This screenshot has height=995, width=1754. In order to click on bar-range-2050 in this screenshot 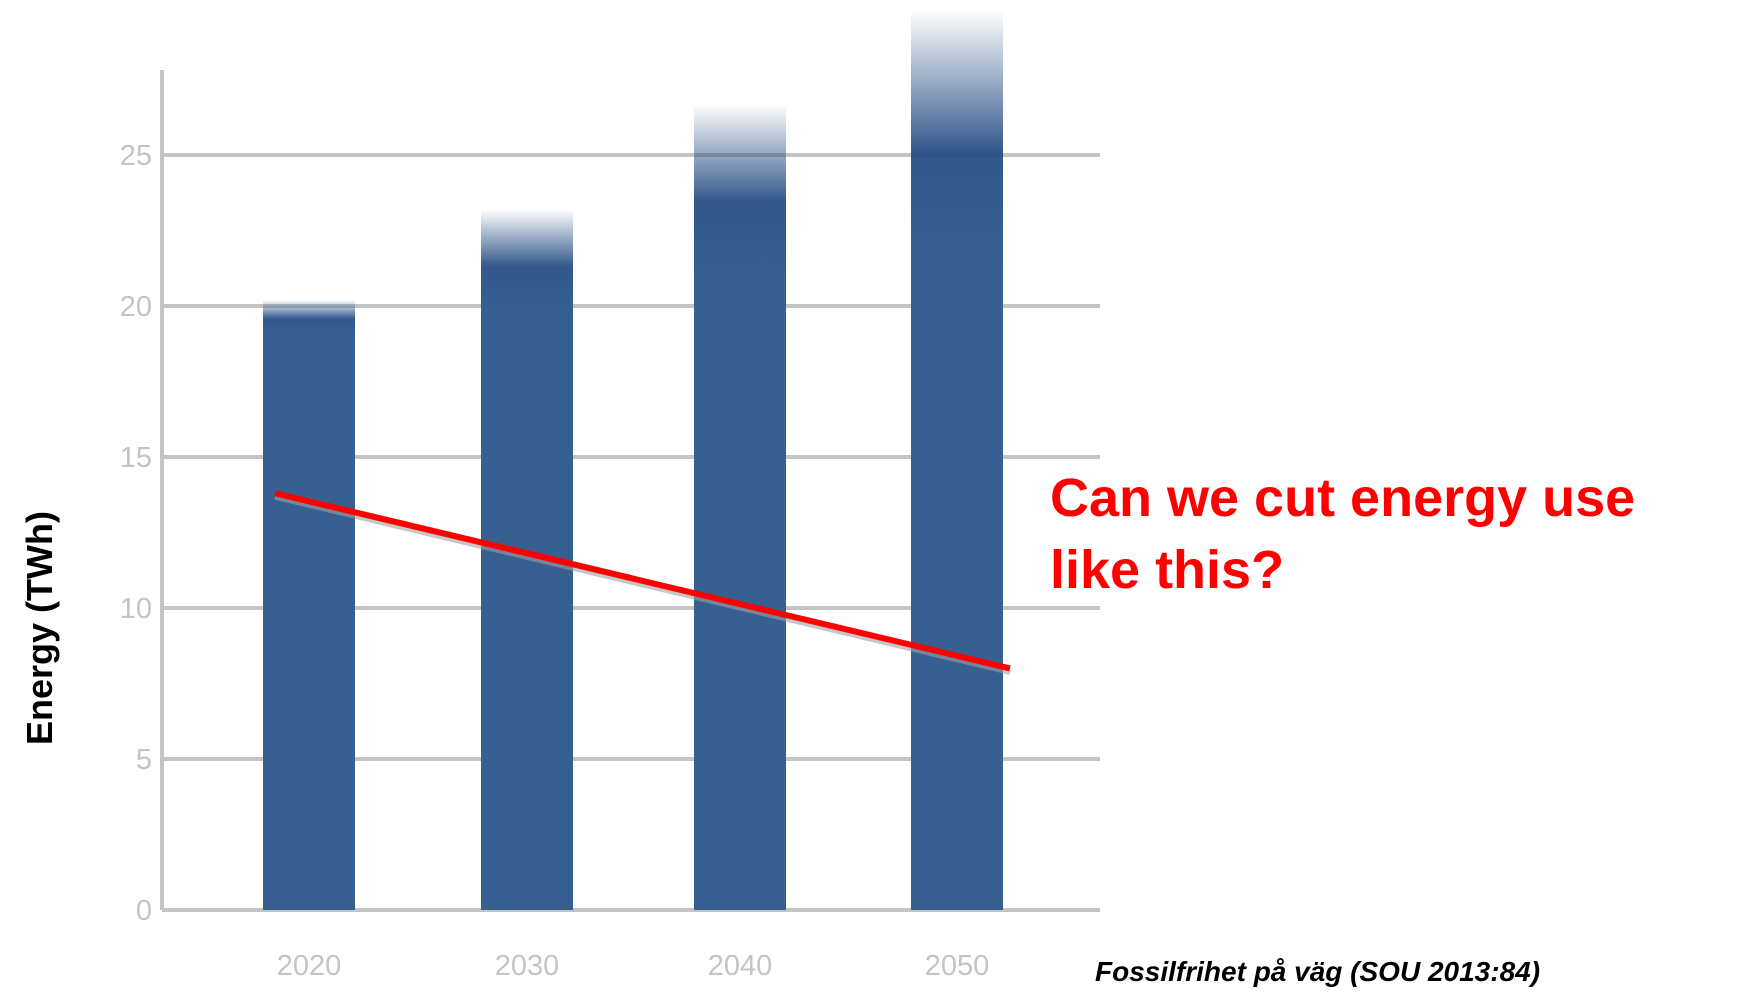, I will do `click(957, 139)`.